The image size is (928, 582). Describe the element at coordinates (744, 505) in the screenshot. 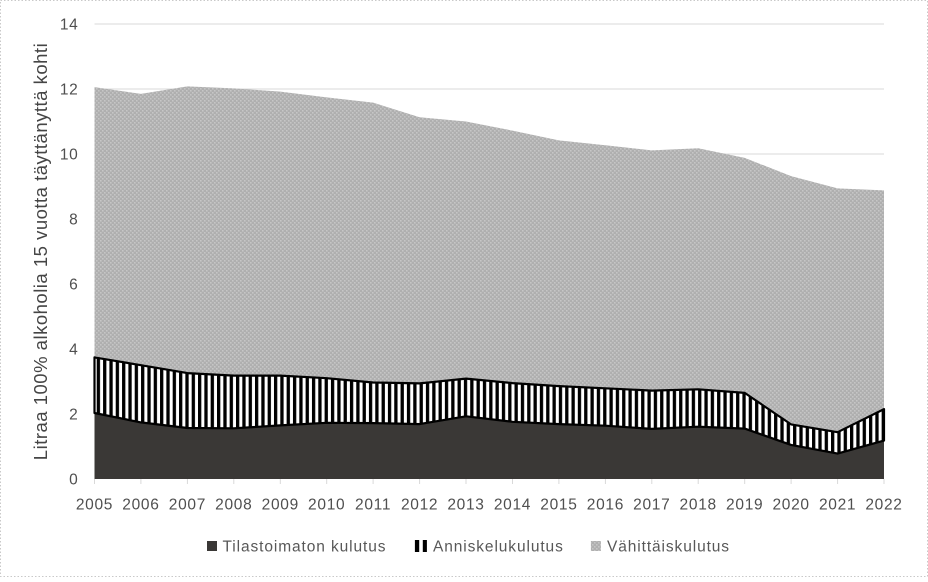

I see `svg-text: 2019` at that location.